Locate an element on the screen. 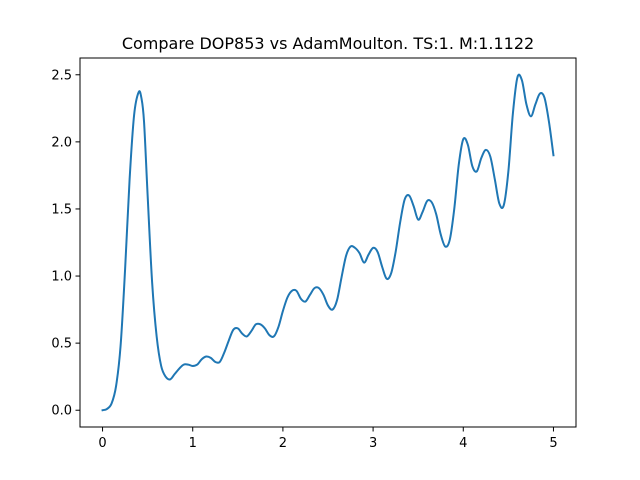  x-tick-label: 1 is located at coordinates (193, 443).